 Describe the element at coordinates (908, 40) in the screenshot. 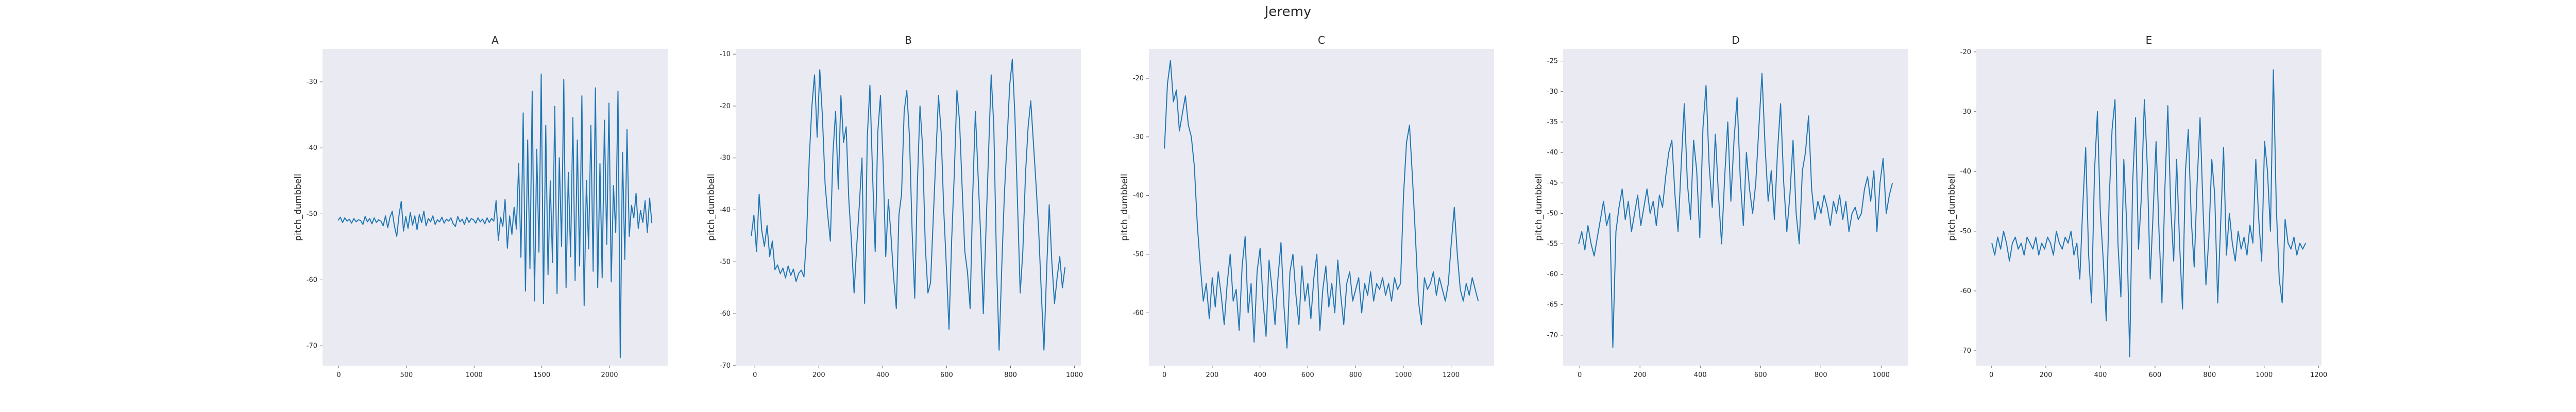

I see `subplot-title: B` at that location.